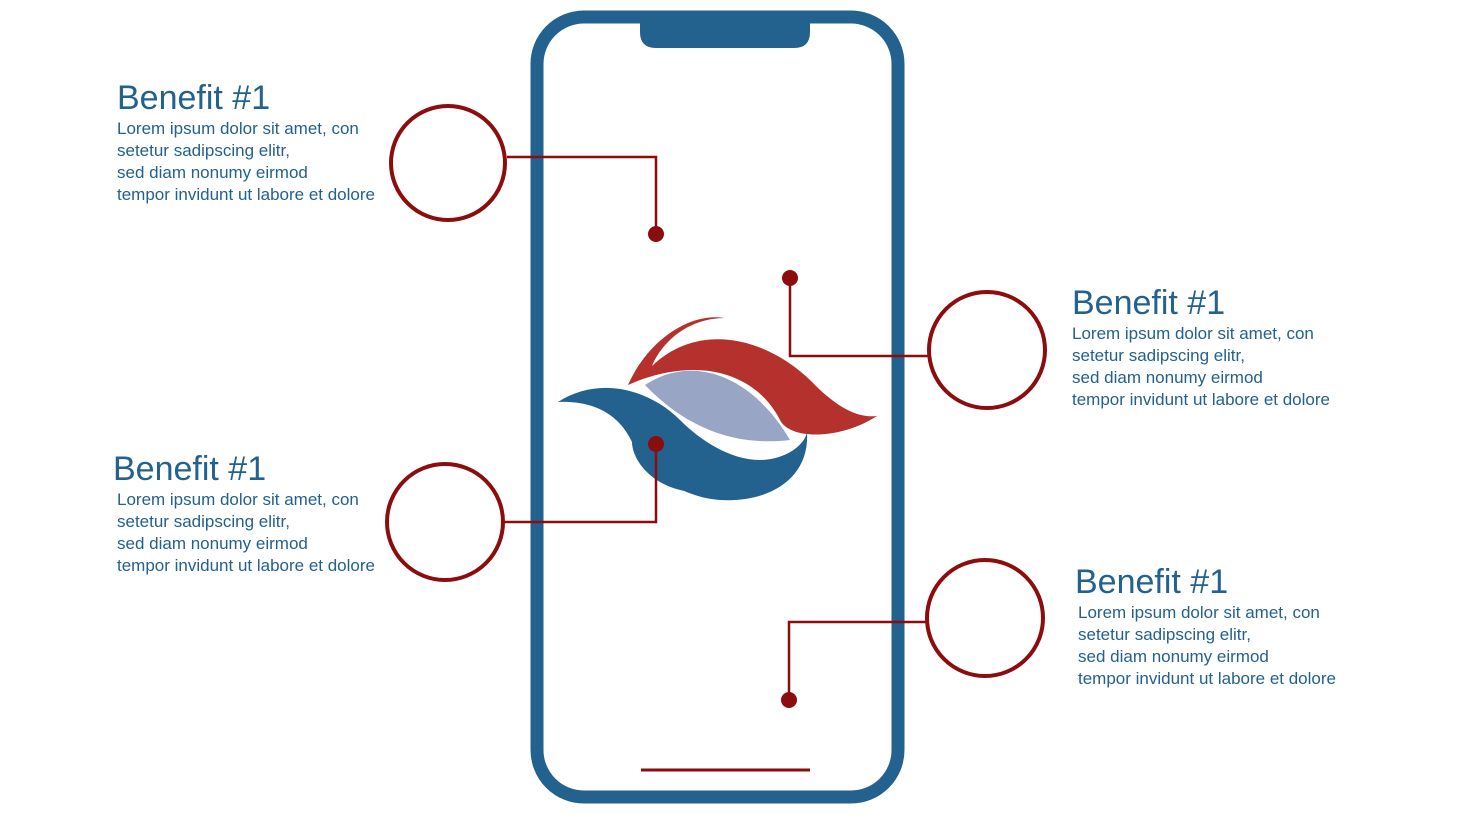  Describe the element at coordinates (725, 32) in the screenshot. I see `phone-notch` at that location.